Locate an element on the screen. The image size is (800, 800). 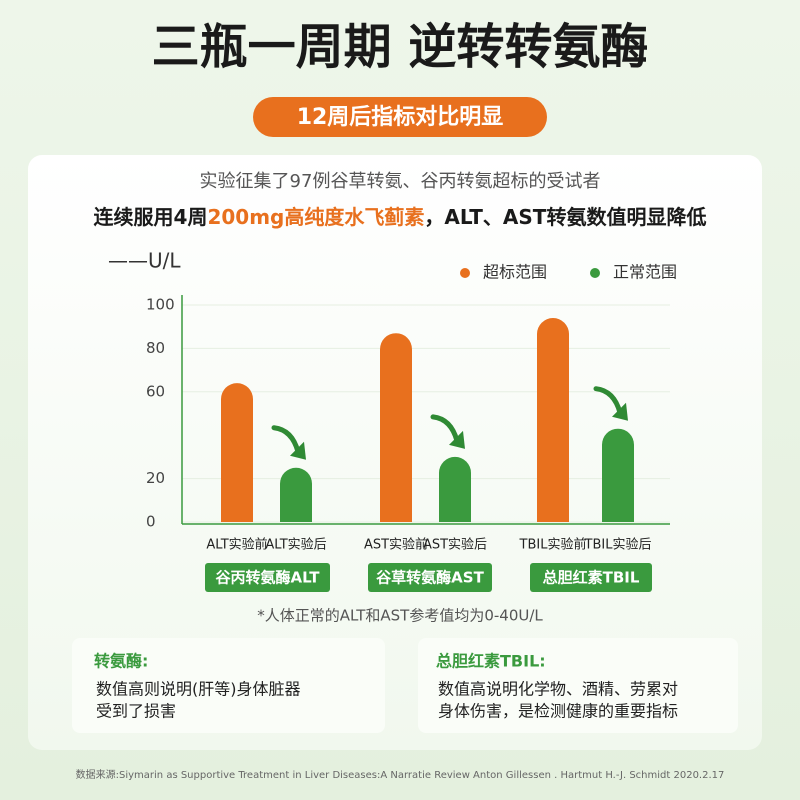
intro-line: 连续服用4周200mg高纯度水飞蓟素，ALT、AST转氨数值明显降低 is located at coordinates (400, 217).